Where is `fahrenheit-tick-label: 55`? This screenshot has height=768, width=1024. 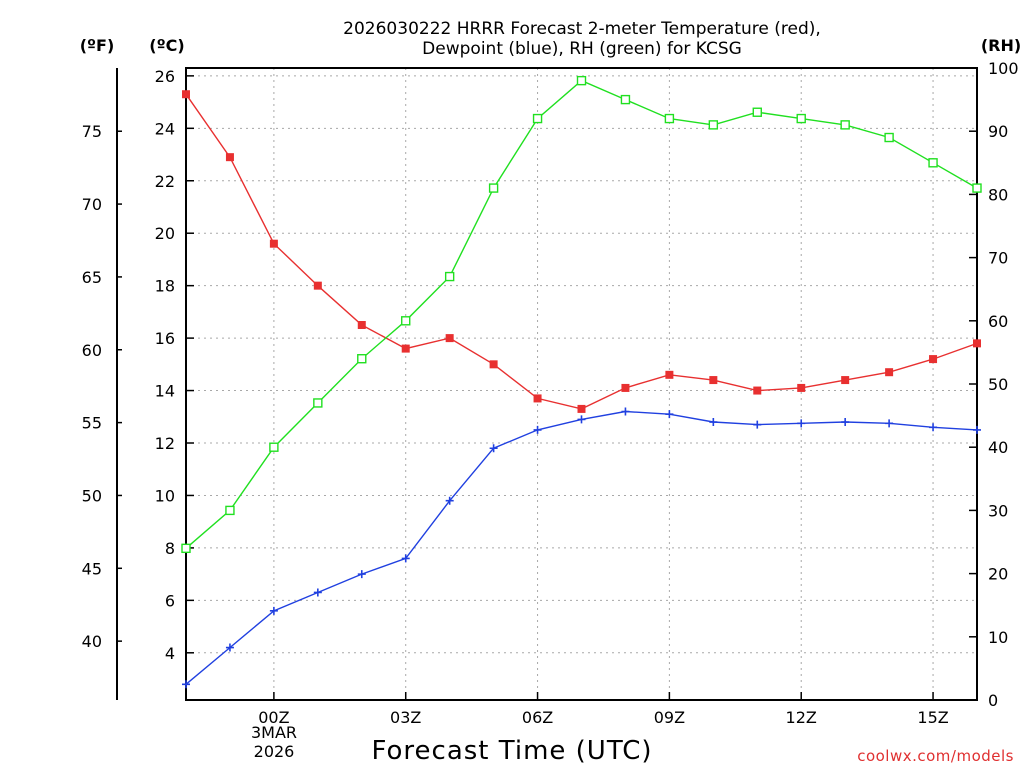
fahrenheit-tick-label: 55 is located at coordinates (92, 423).